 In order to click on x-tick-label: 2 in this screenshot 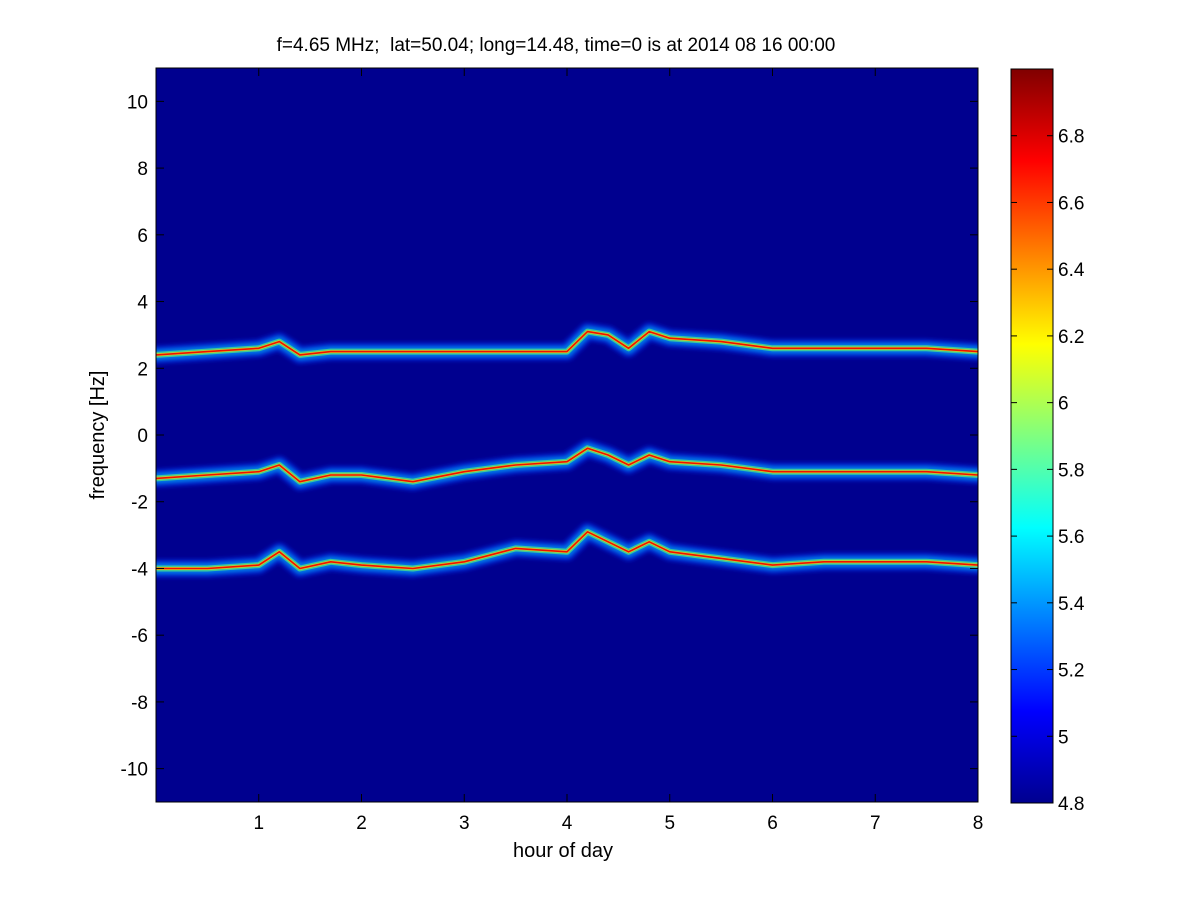, I will do `click(361, 823)`.